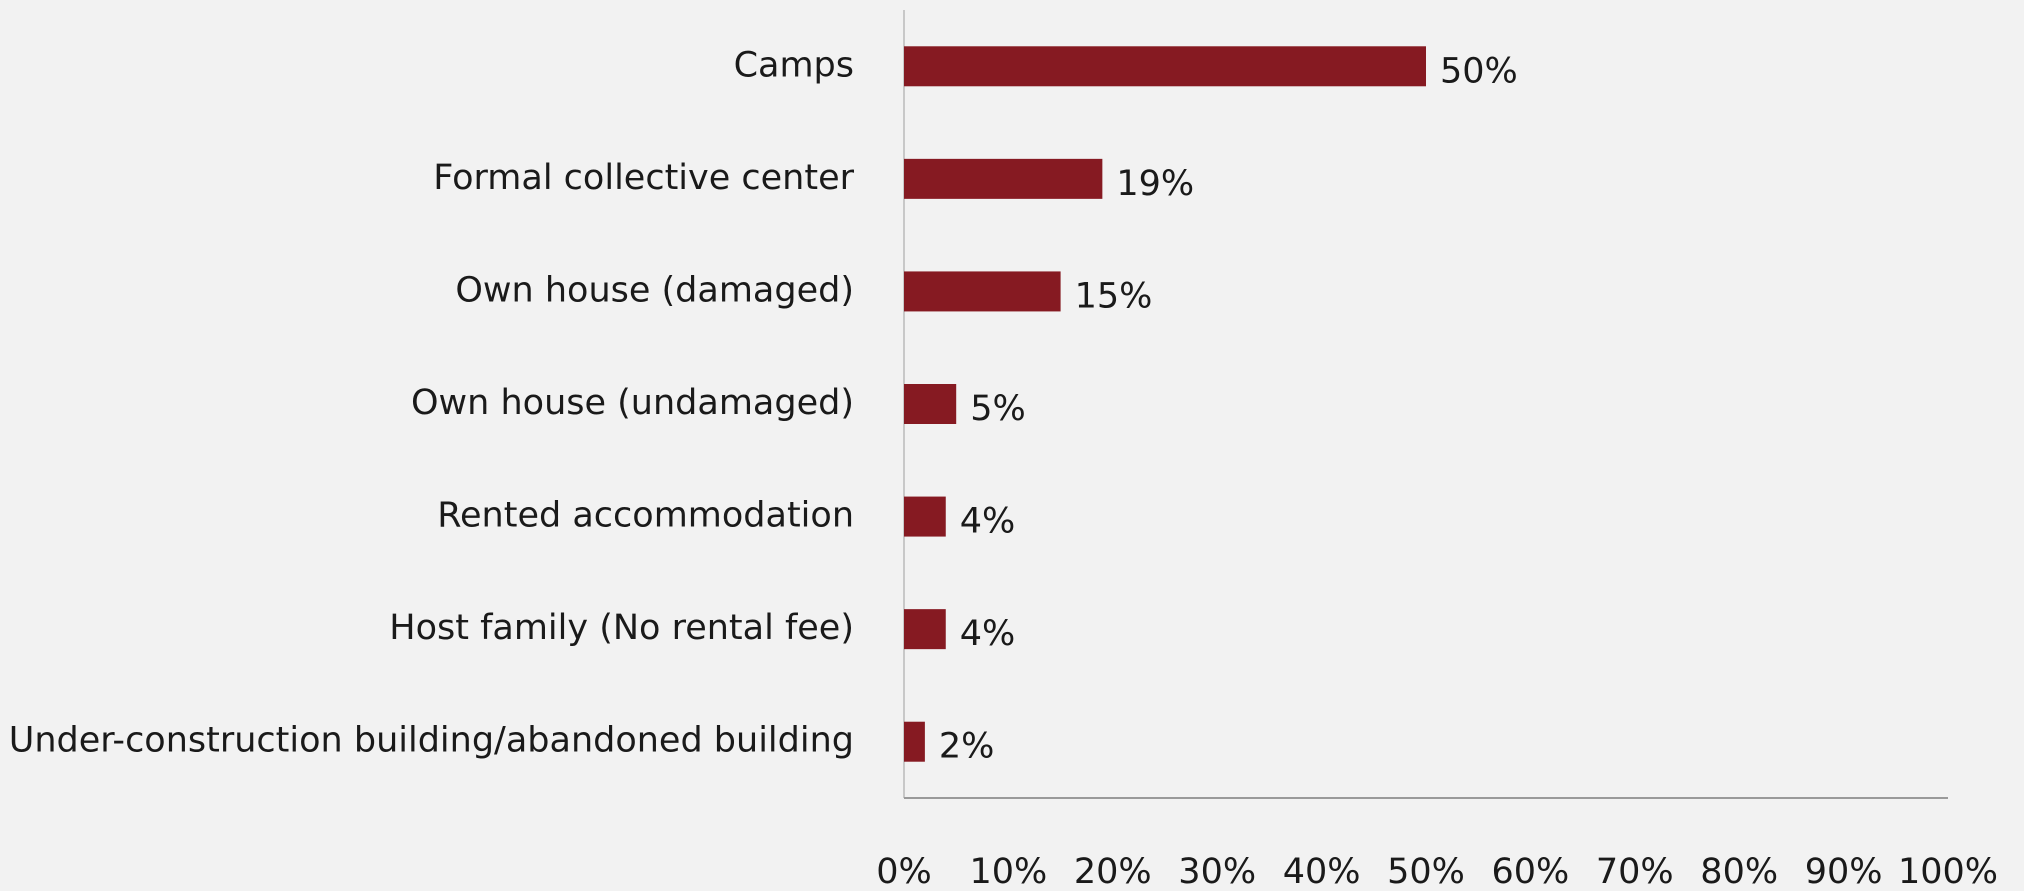 The width and height of the screenshot is (2024, 891). Describe the element at coordinates (643, 178) in the screenshot. I see `y-tick-label: Formal collective center` at that location.